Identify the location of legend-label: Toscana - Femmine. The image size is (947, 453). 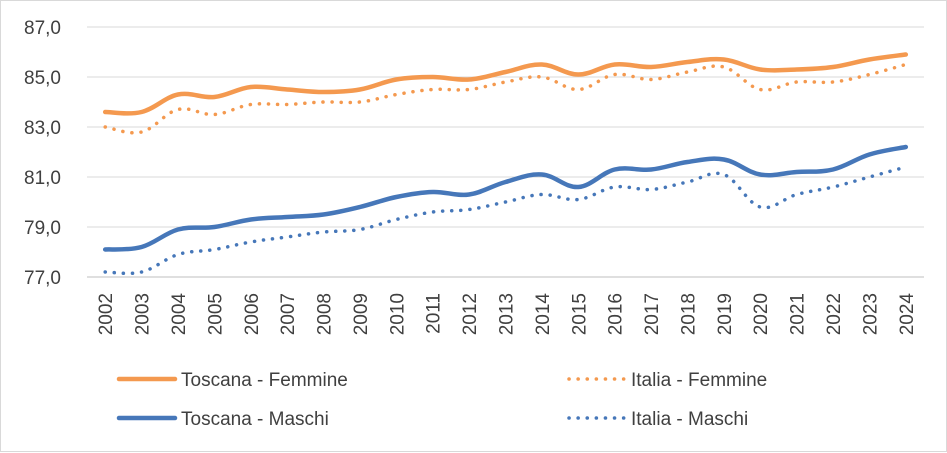
(264, 380).